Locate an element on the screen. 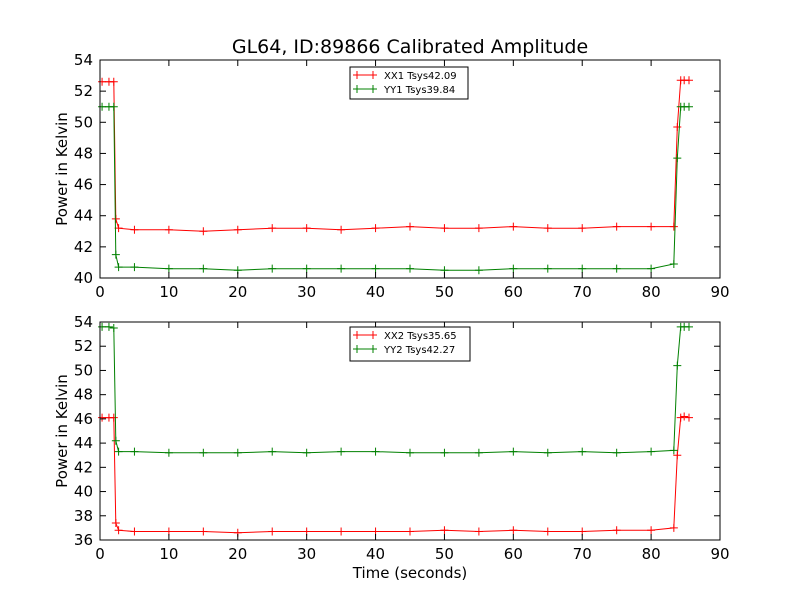 The height and width of the screenshot is (600, 800). legend-label: YY1 Tsys39.84 is located at coordinates (419, 90).